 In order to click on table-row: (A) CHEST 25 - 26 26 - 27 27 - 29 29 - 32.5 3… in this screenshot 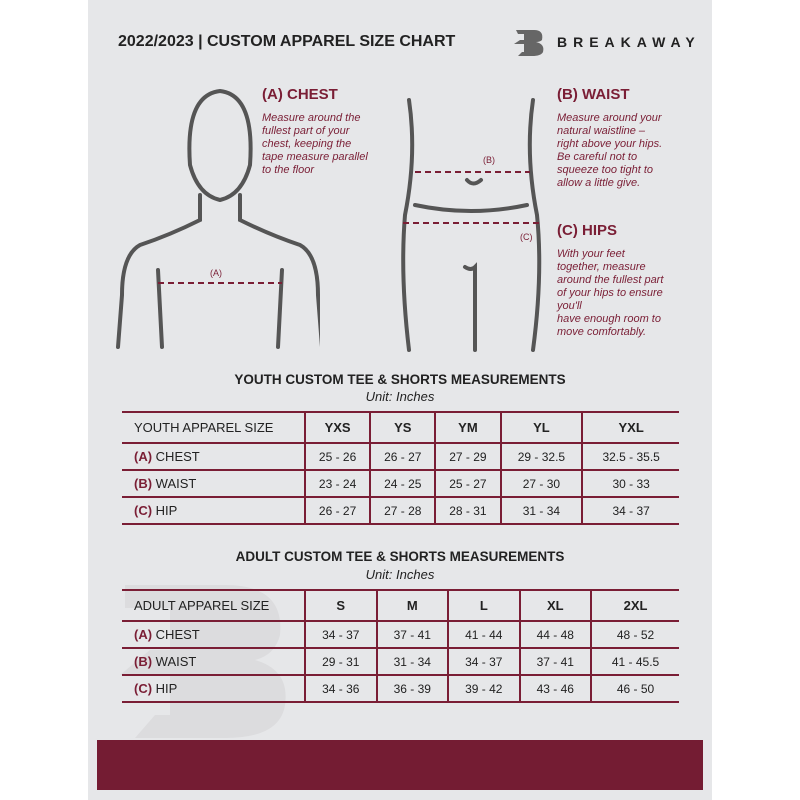, I will do `click(400, 456)`.